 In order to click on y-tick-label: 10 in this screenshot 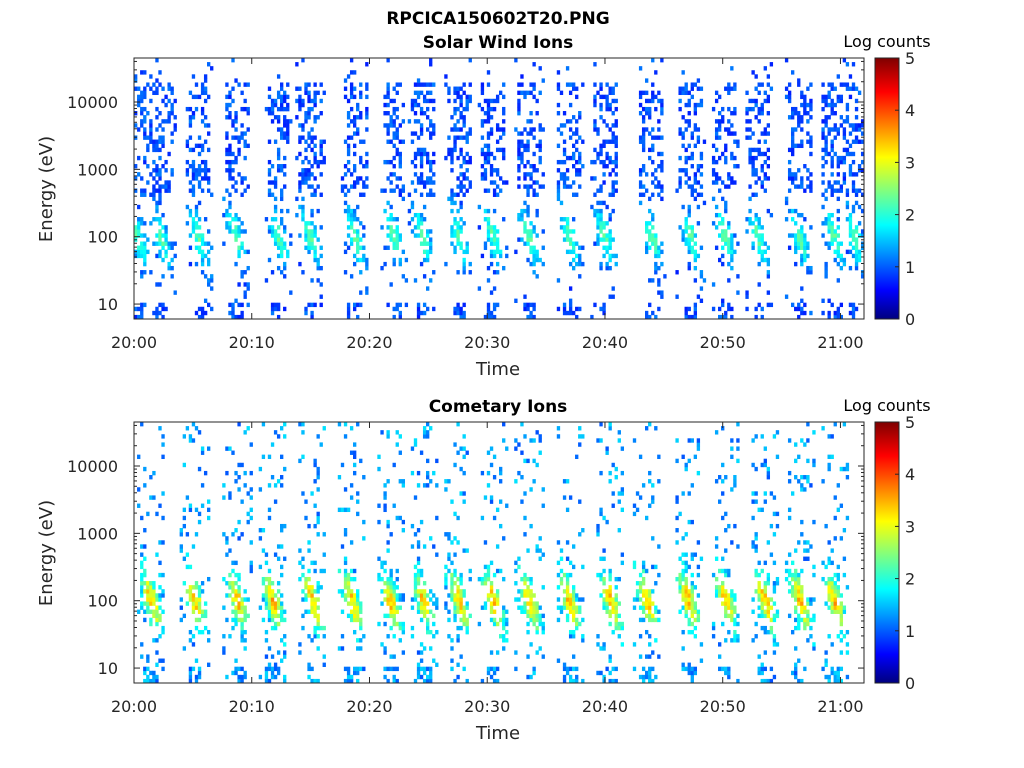, I will do `click(108, 304)`.